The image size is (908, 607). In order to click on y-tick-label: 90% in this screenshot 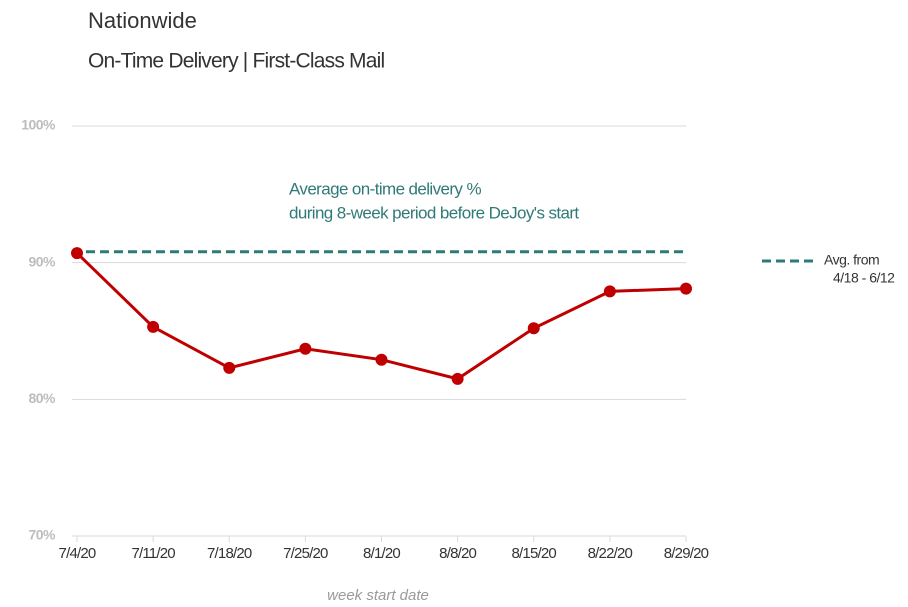, I will do `click(42, 261)`.